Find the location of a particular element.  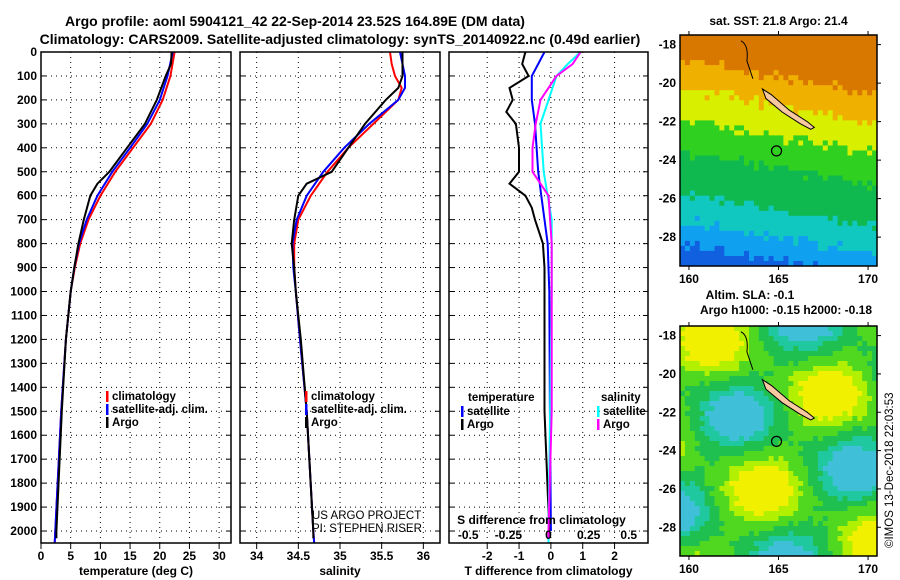

x-tick-label: 5 is located at coordinates (70, 556).